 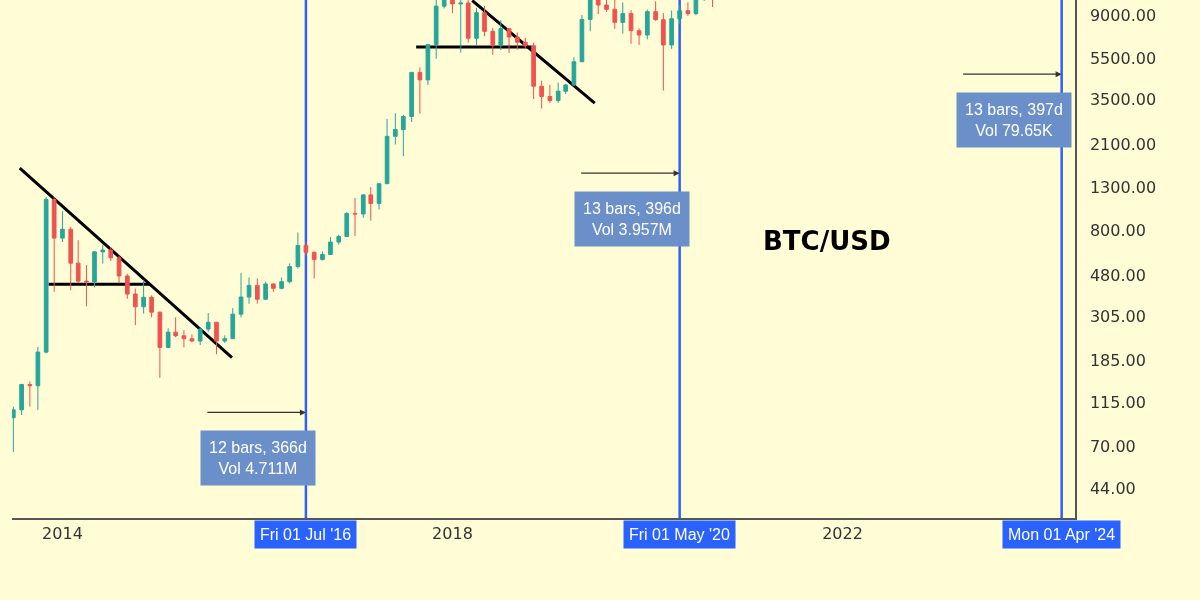 I want to click on ref-line-label: Mon 01 Apr '24, so click(x=1062, y=534).